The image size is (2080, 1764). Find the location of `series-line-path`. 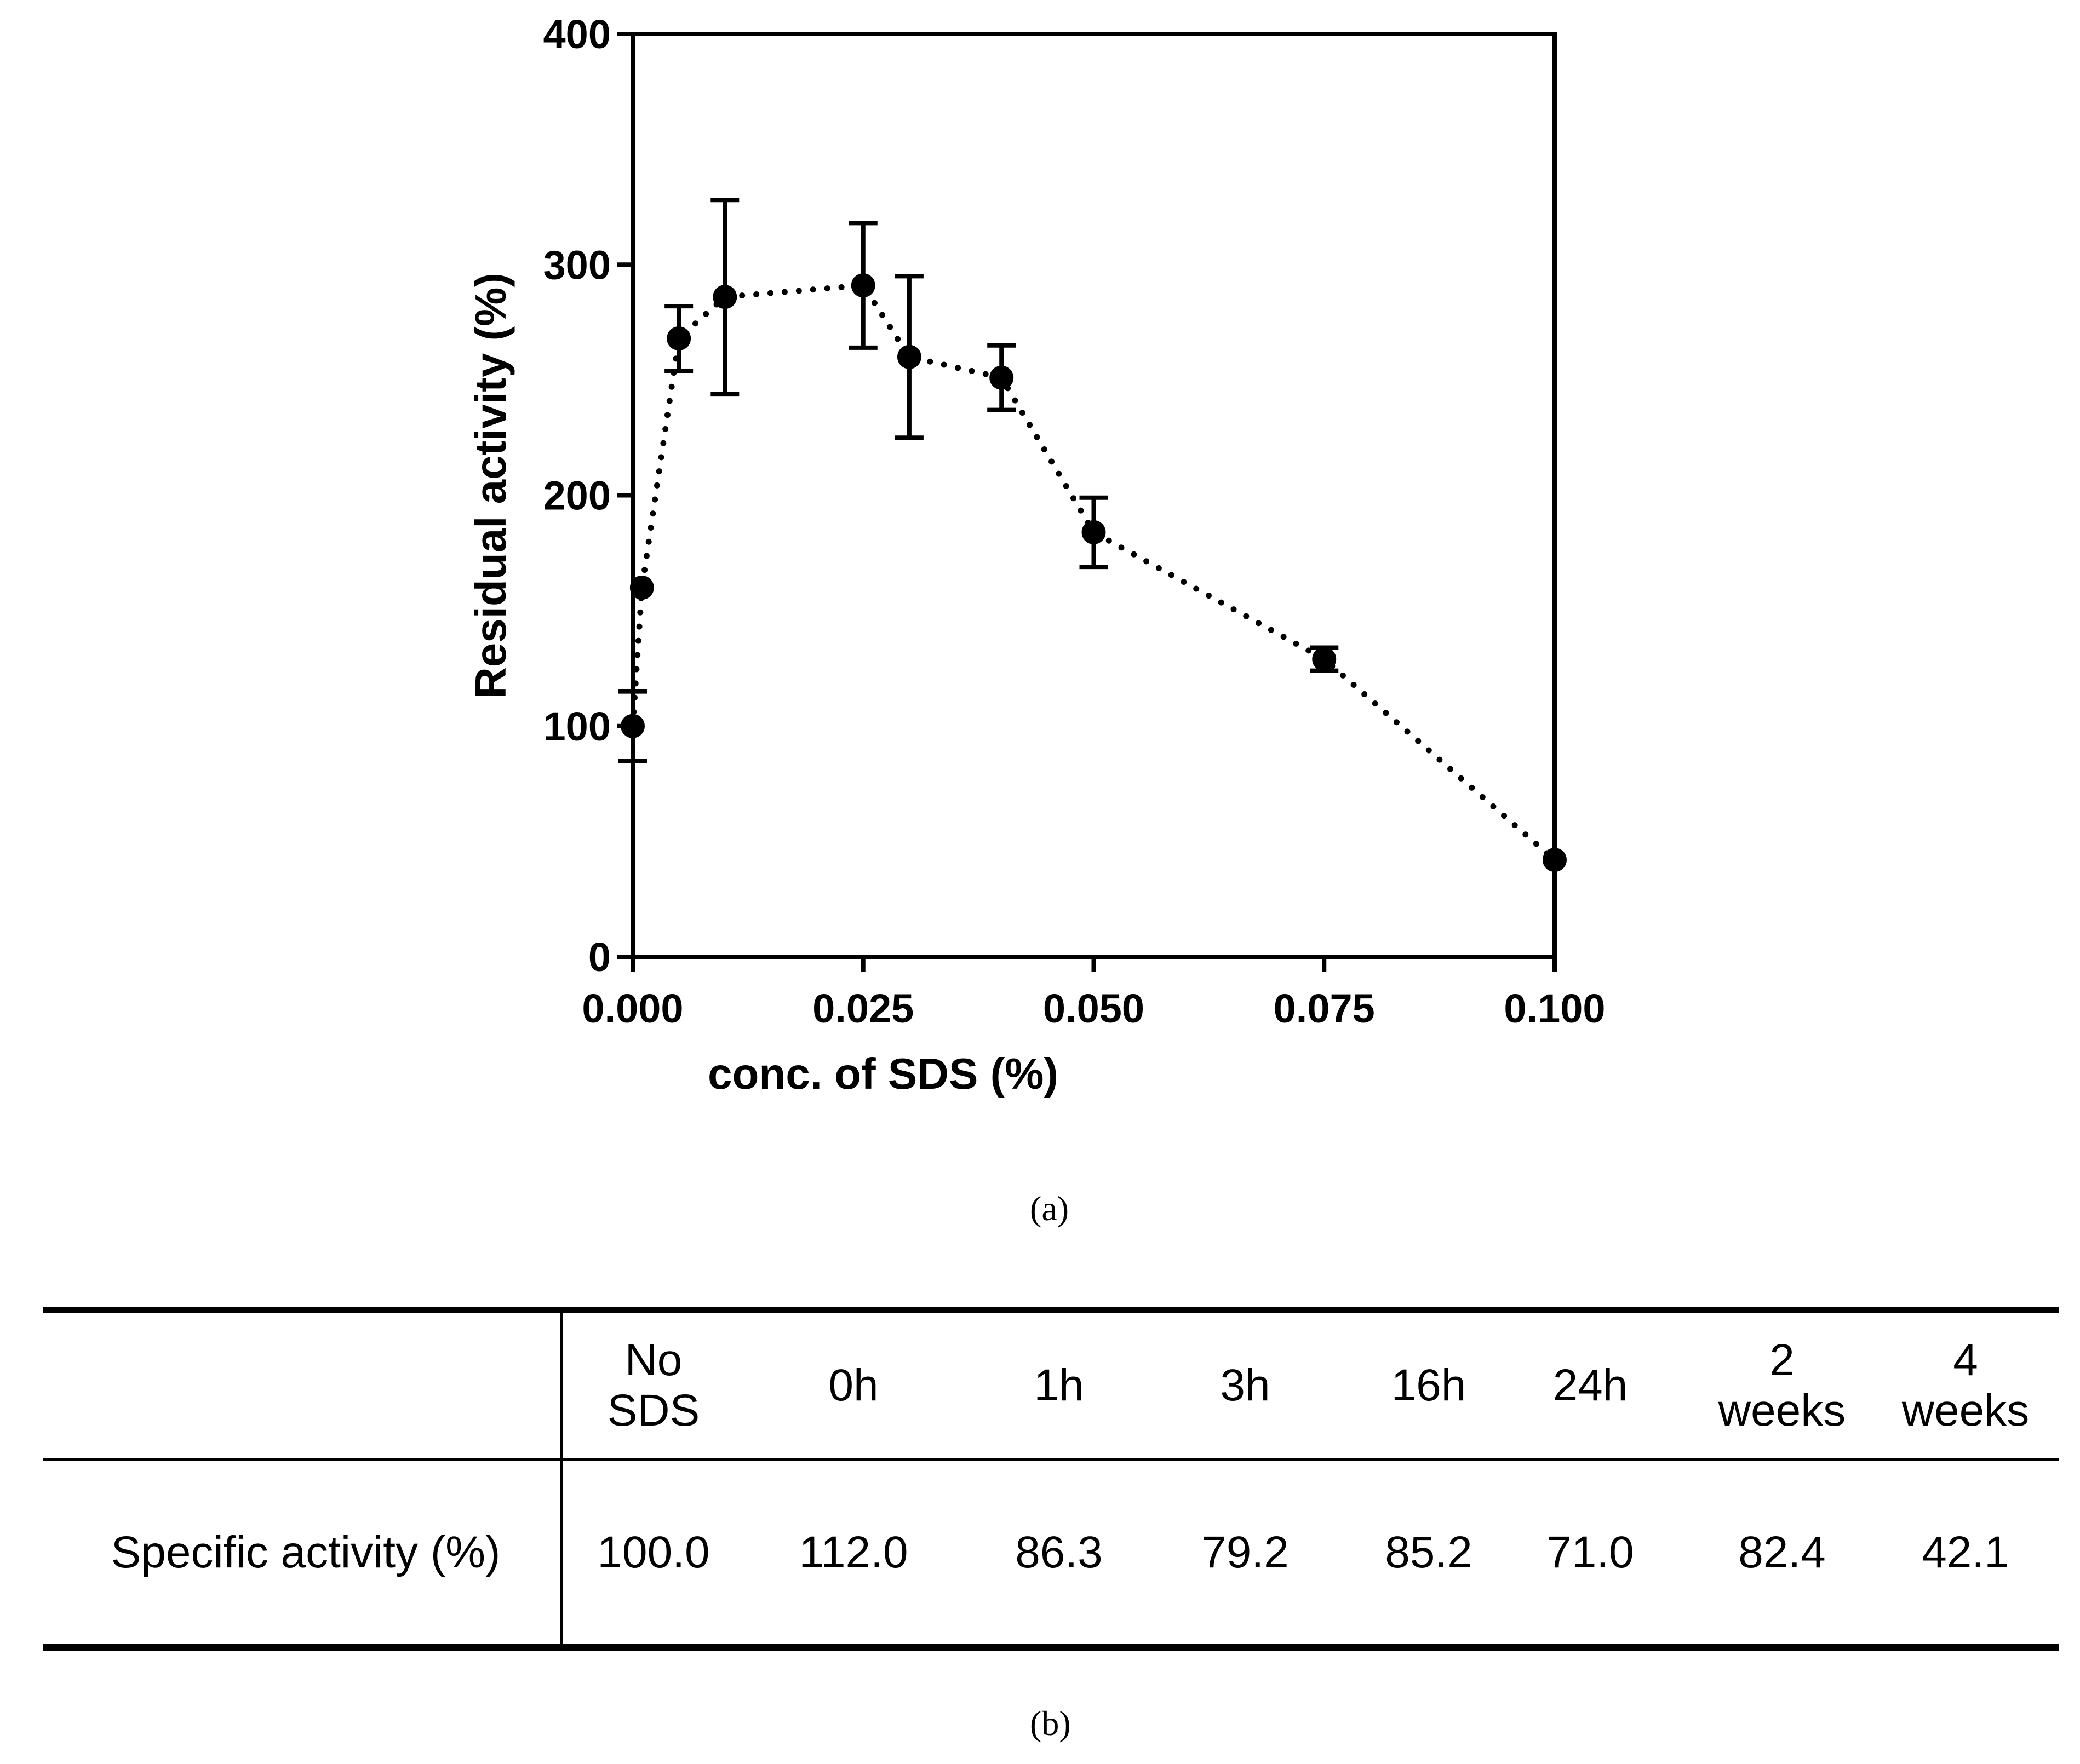

series-line-path is located at coordinates (1093, 572).